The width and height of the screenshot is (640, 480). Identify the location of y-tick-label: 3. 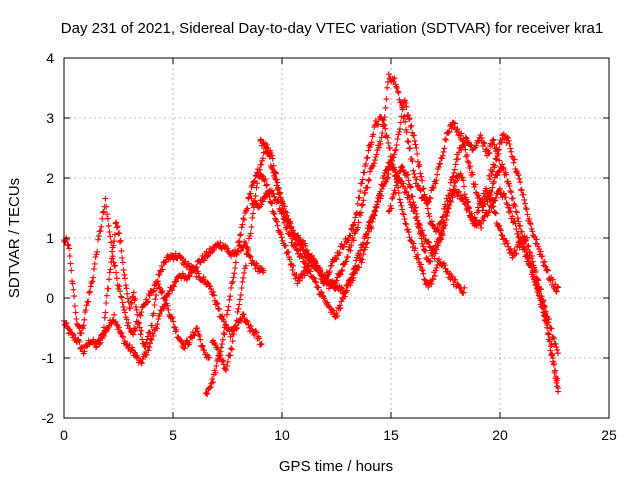
(50, 118).